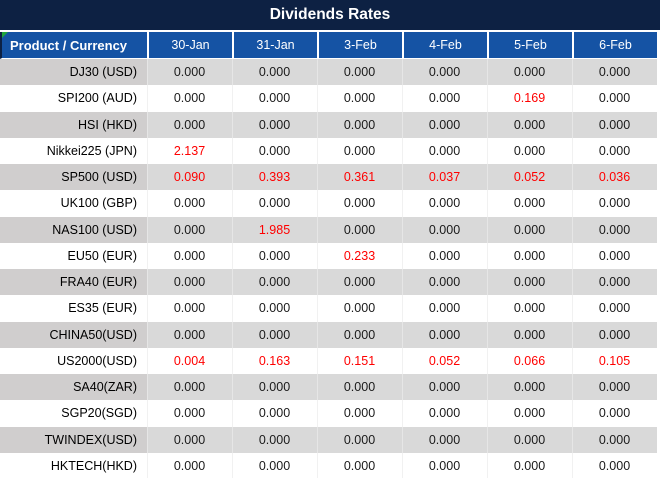 This screenshot has width=660, height=478. I want to click on table-row: DJ30 (USD) 0.000 0.000 0.000 0.000 0.000 0.000, so click(328, 72).